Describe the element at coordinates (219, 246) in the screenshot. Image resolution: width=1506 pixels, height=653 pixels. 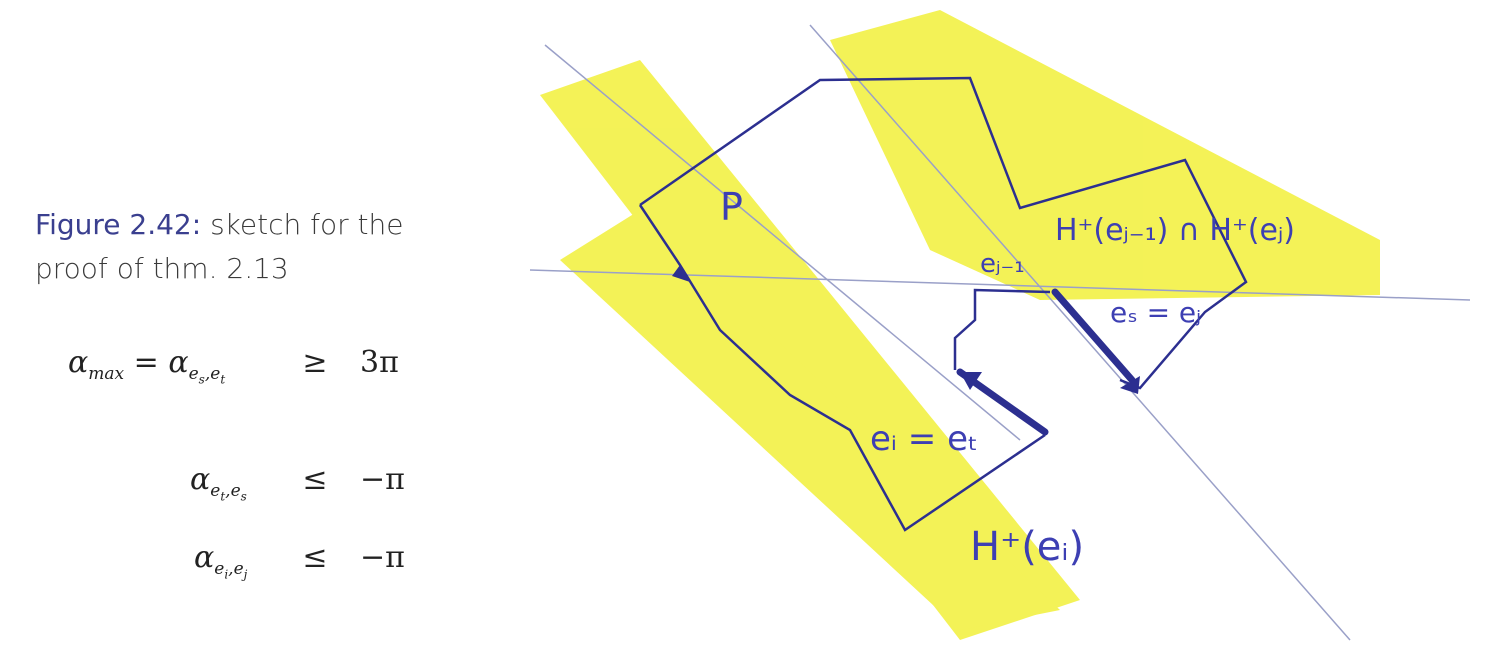
I see `caption-text: sketch for the proof of thm. 2.13` at that location.